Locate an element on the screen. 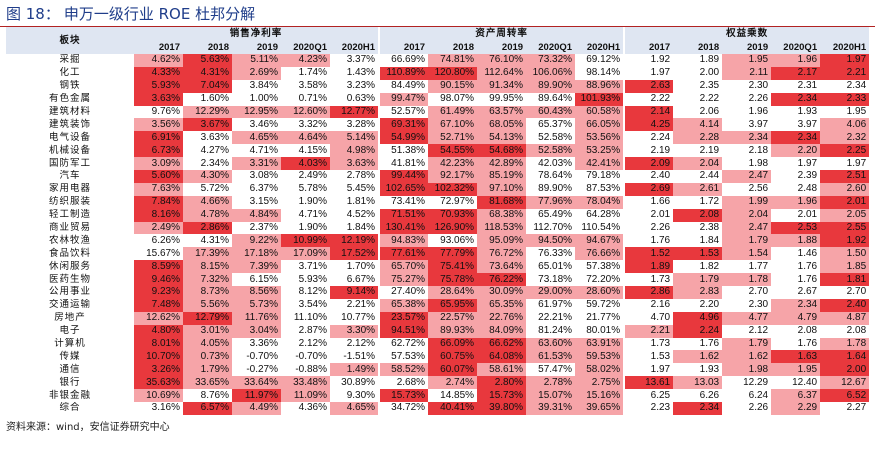 This screenshot has width=875, height=451. value-cell: 2.08 is located at coordinates (845, 331).